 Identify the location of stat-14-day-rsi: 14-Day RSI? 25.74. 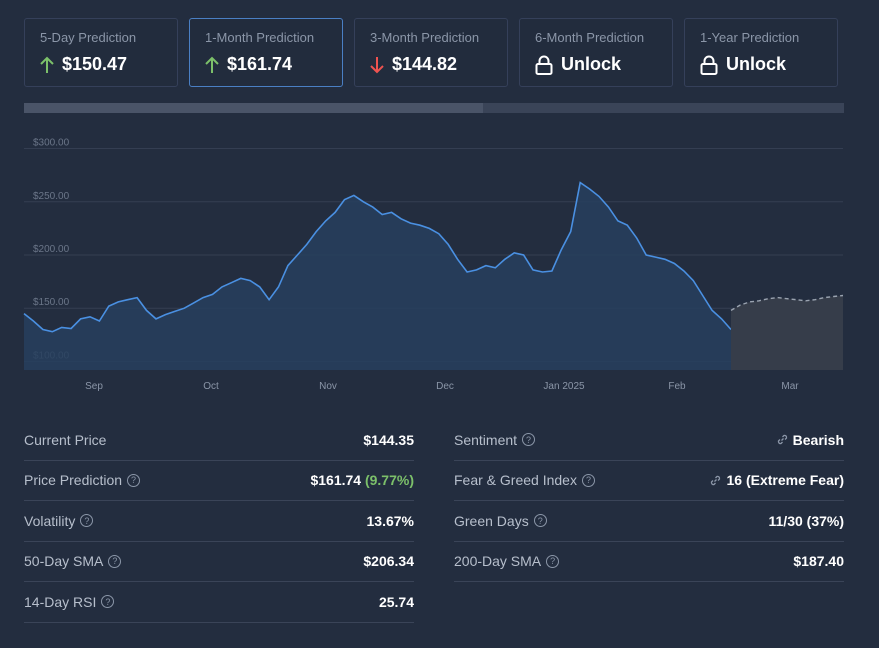
(219, 602).